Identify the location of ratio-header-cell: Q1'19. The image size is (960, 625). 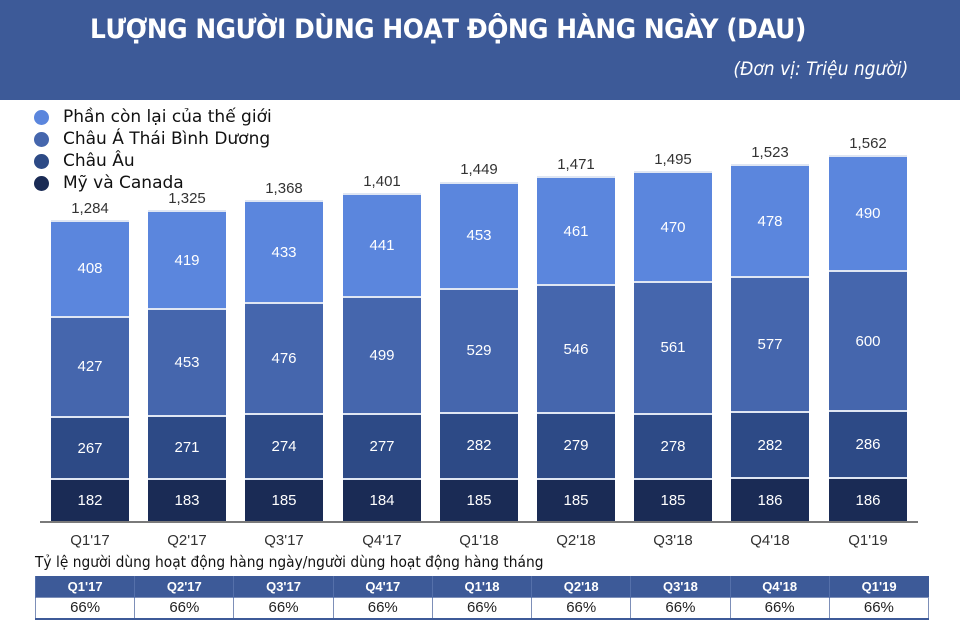
(878, 586).